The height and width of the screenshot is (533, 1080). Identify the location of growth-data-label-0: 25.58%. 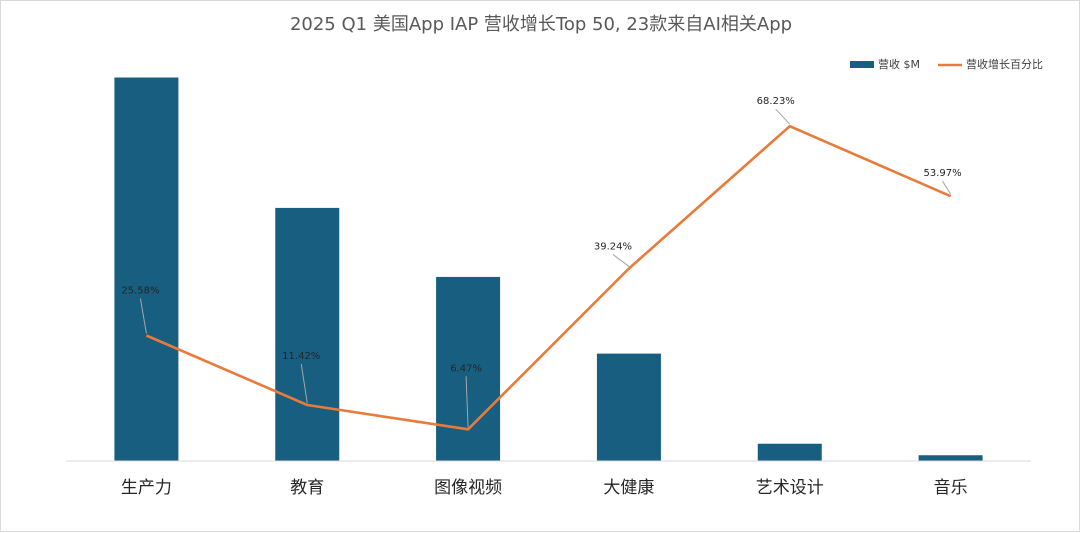
(140, 290).